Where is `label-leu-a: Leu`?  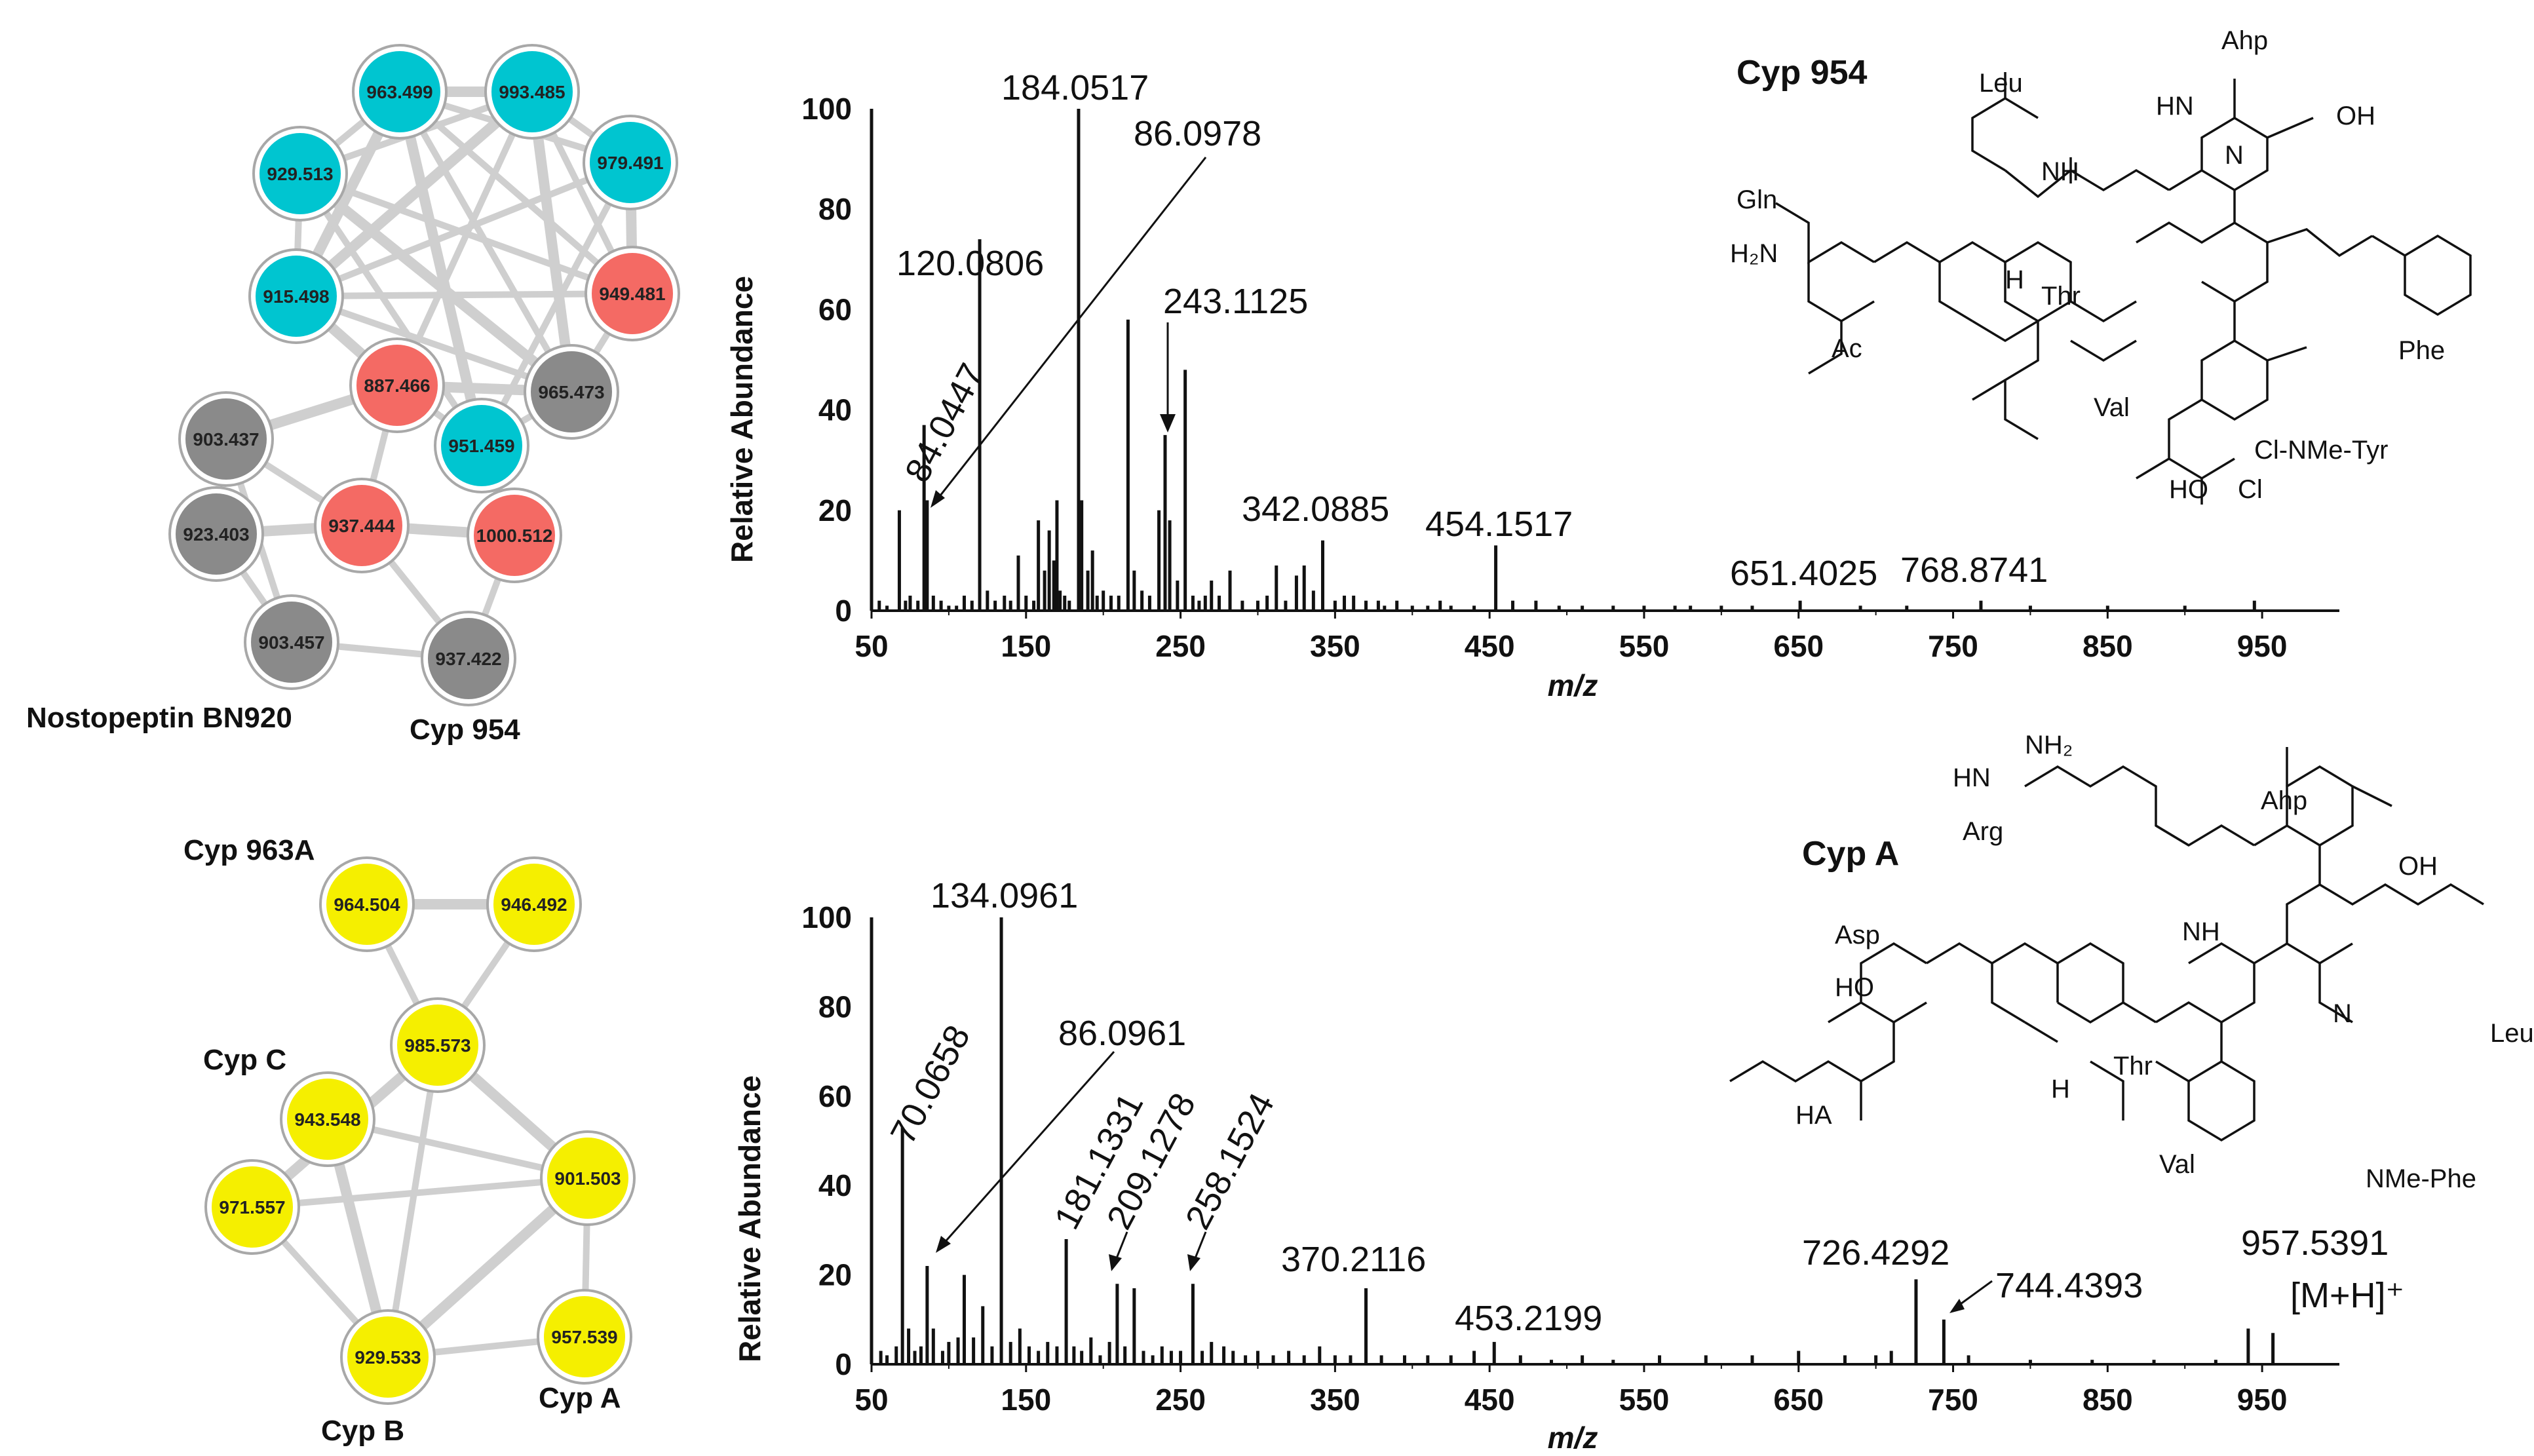
label-leu-a: Leu is located at coordinates (2512, 1033).